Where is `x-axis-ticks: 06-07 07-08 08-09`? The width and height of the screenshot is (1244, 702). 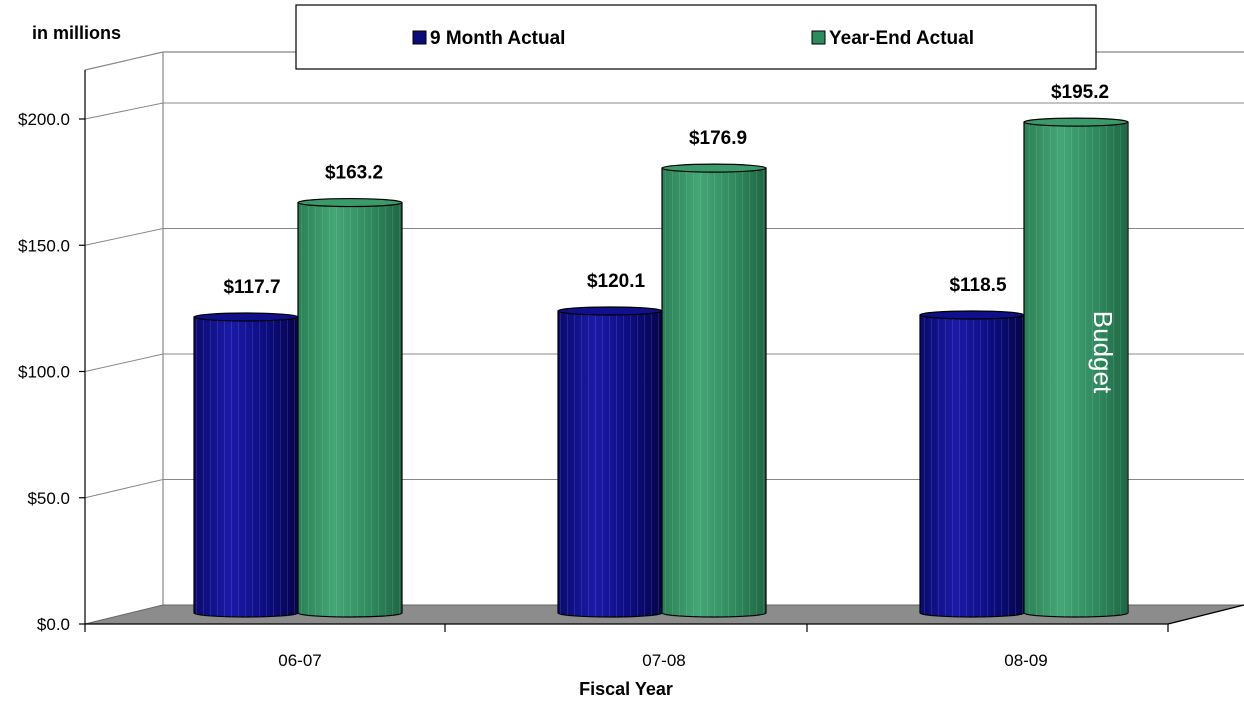 x-axis-ticks: 06-07 07-08 08-09 is located at coordinates (626, 647).